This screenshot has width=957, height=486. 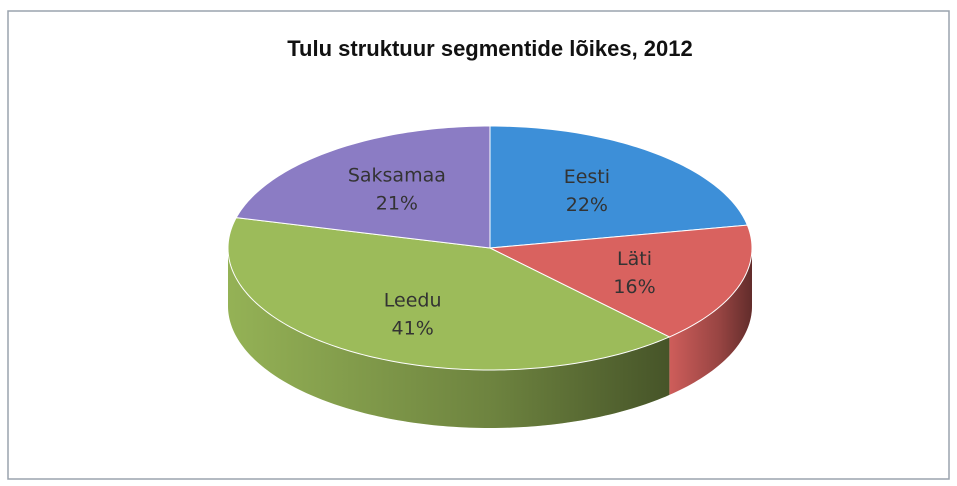 What do you see at coordinates (587, 205) in the screenshot?
I see `slice-value-label: 22%` at bounding box center [587, 205].